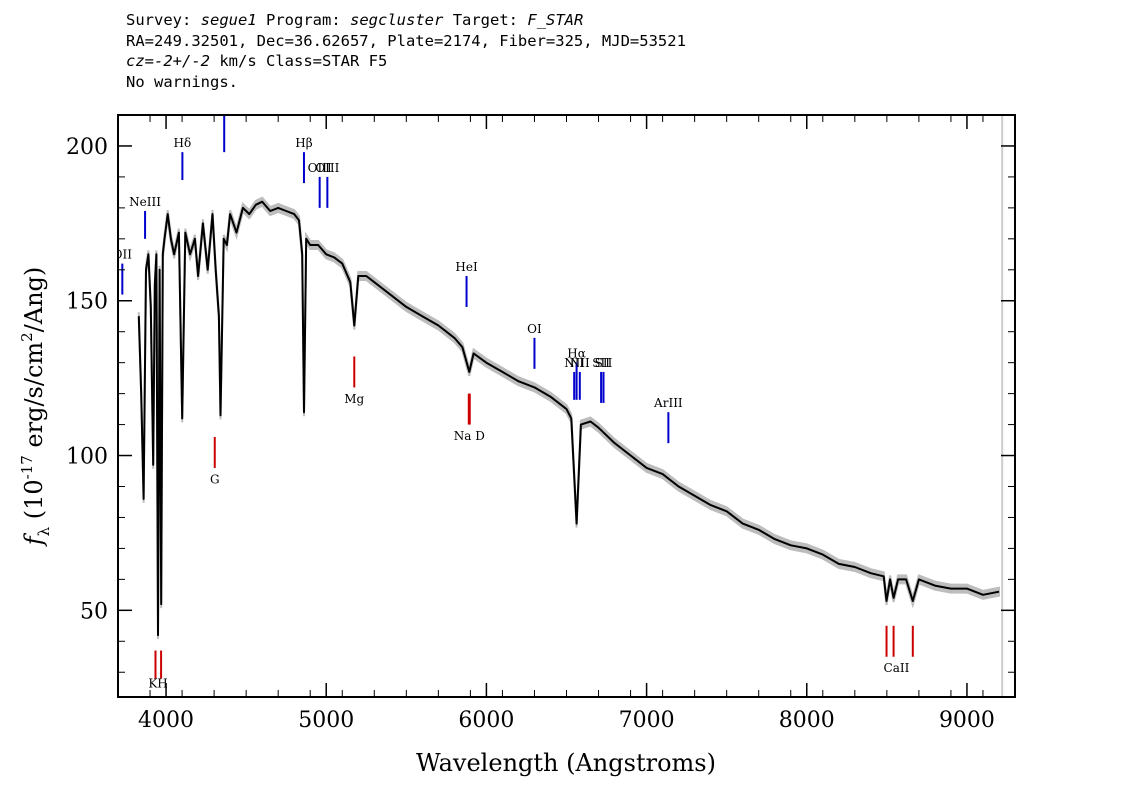 The height and width of the screenshot is (810, 1134). What do you see at coordinates (555, 20) in the screenshot?
I see `target-value: F_STAR` at bounding box center [555, 20].